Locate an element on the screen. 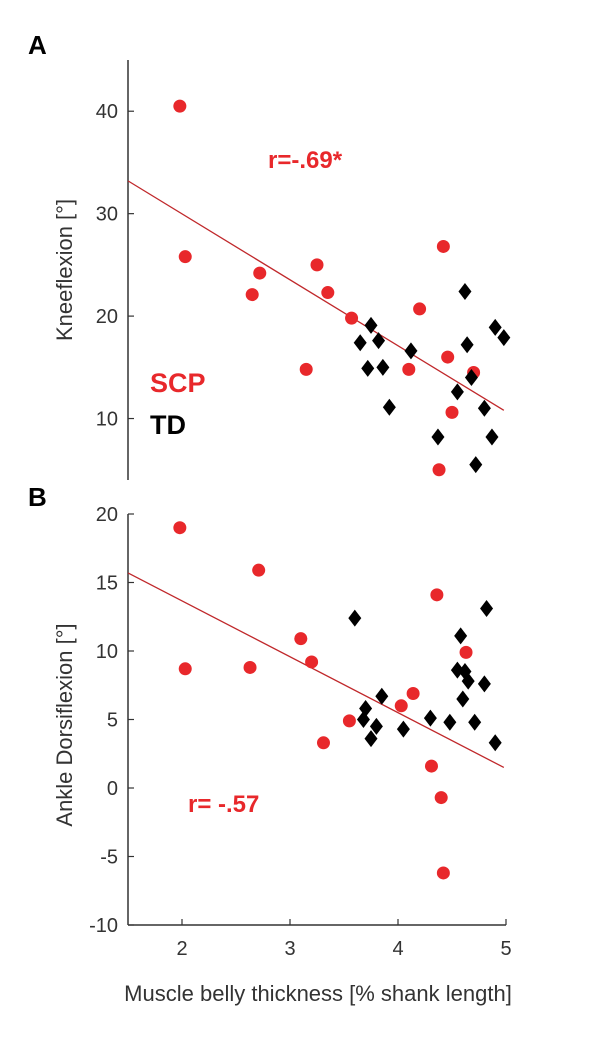 The image size is (592, 1042). fit-line-a is located at coordinates (316, 295).